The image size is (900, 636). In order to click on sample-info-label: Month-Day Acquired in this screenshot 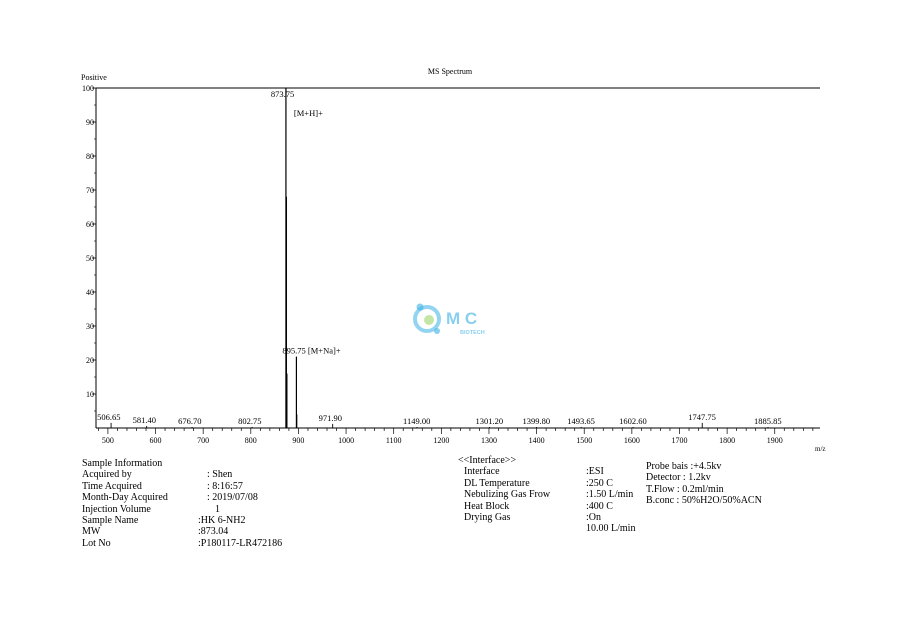, I will do `click(125, 498)`.